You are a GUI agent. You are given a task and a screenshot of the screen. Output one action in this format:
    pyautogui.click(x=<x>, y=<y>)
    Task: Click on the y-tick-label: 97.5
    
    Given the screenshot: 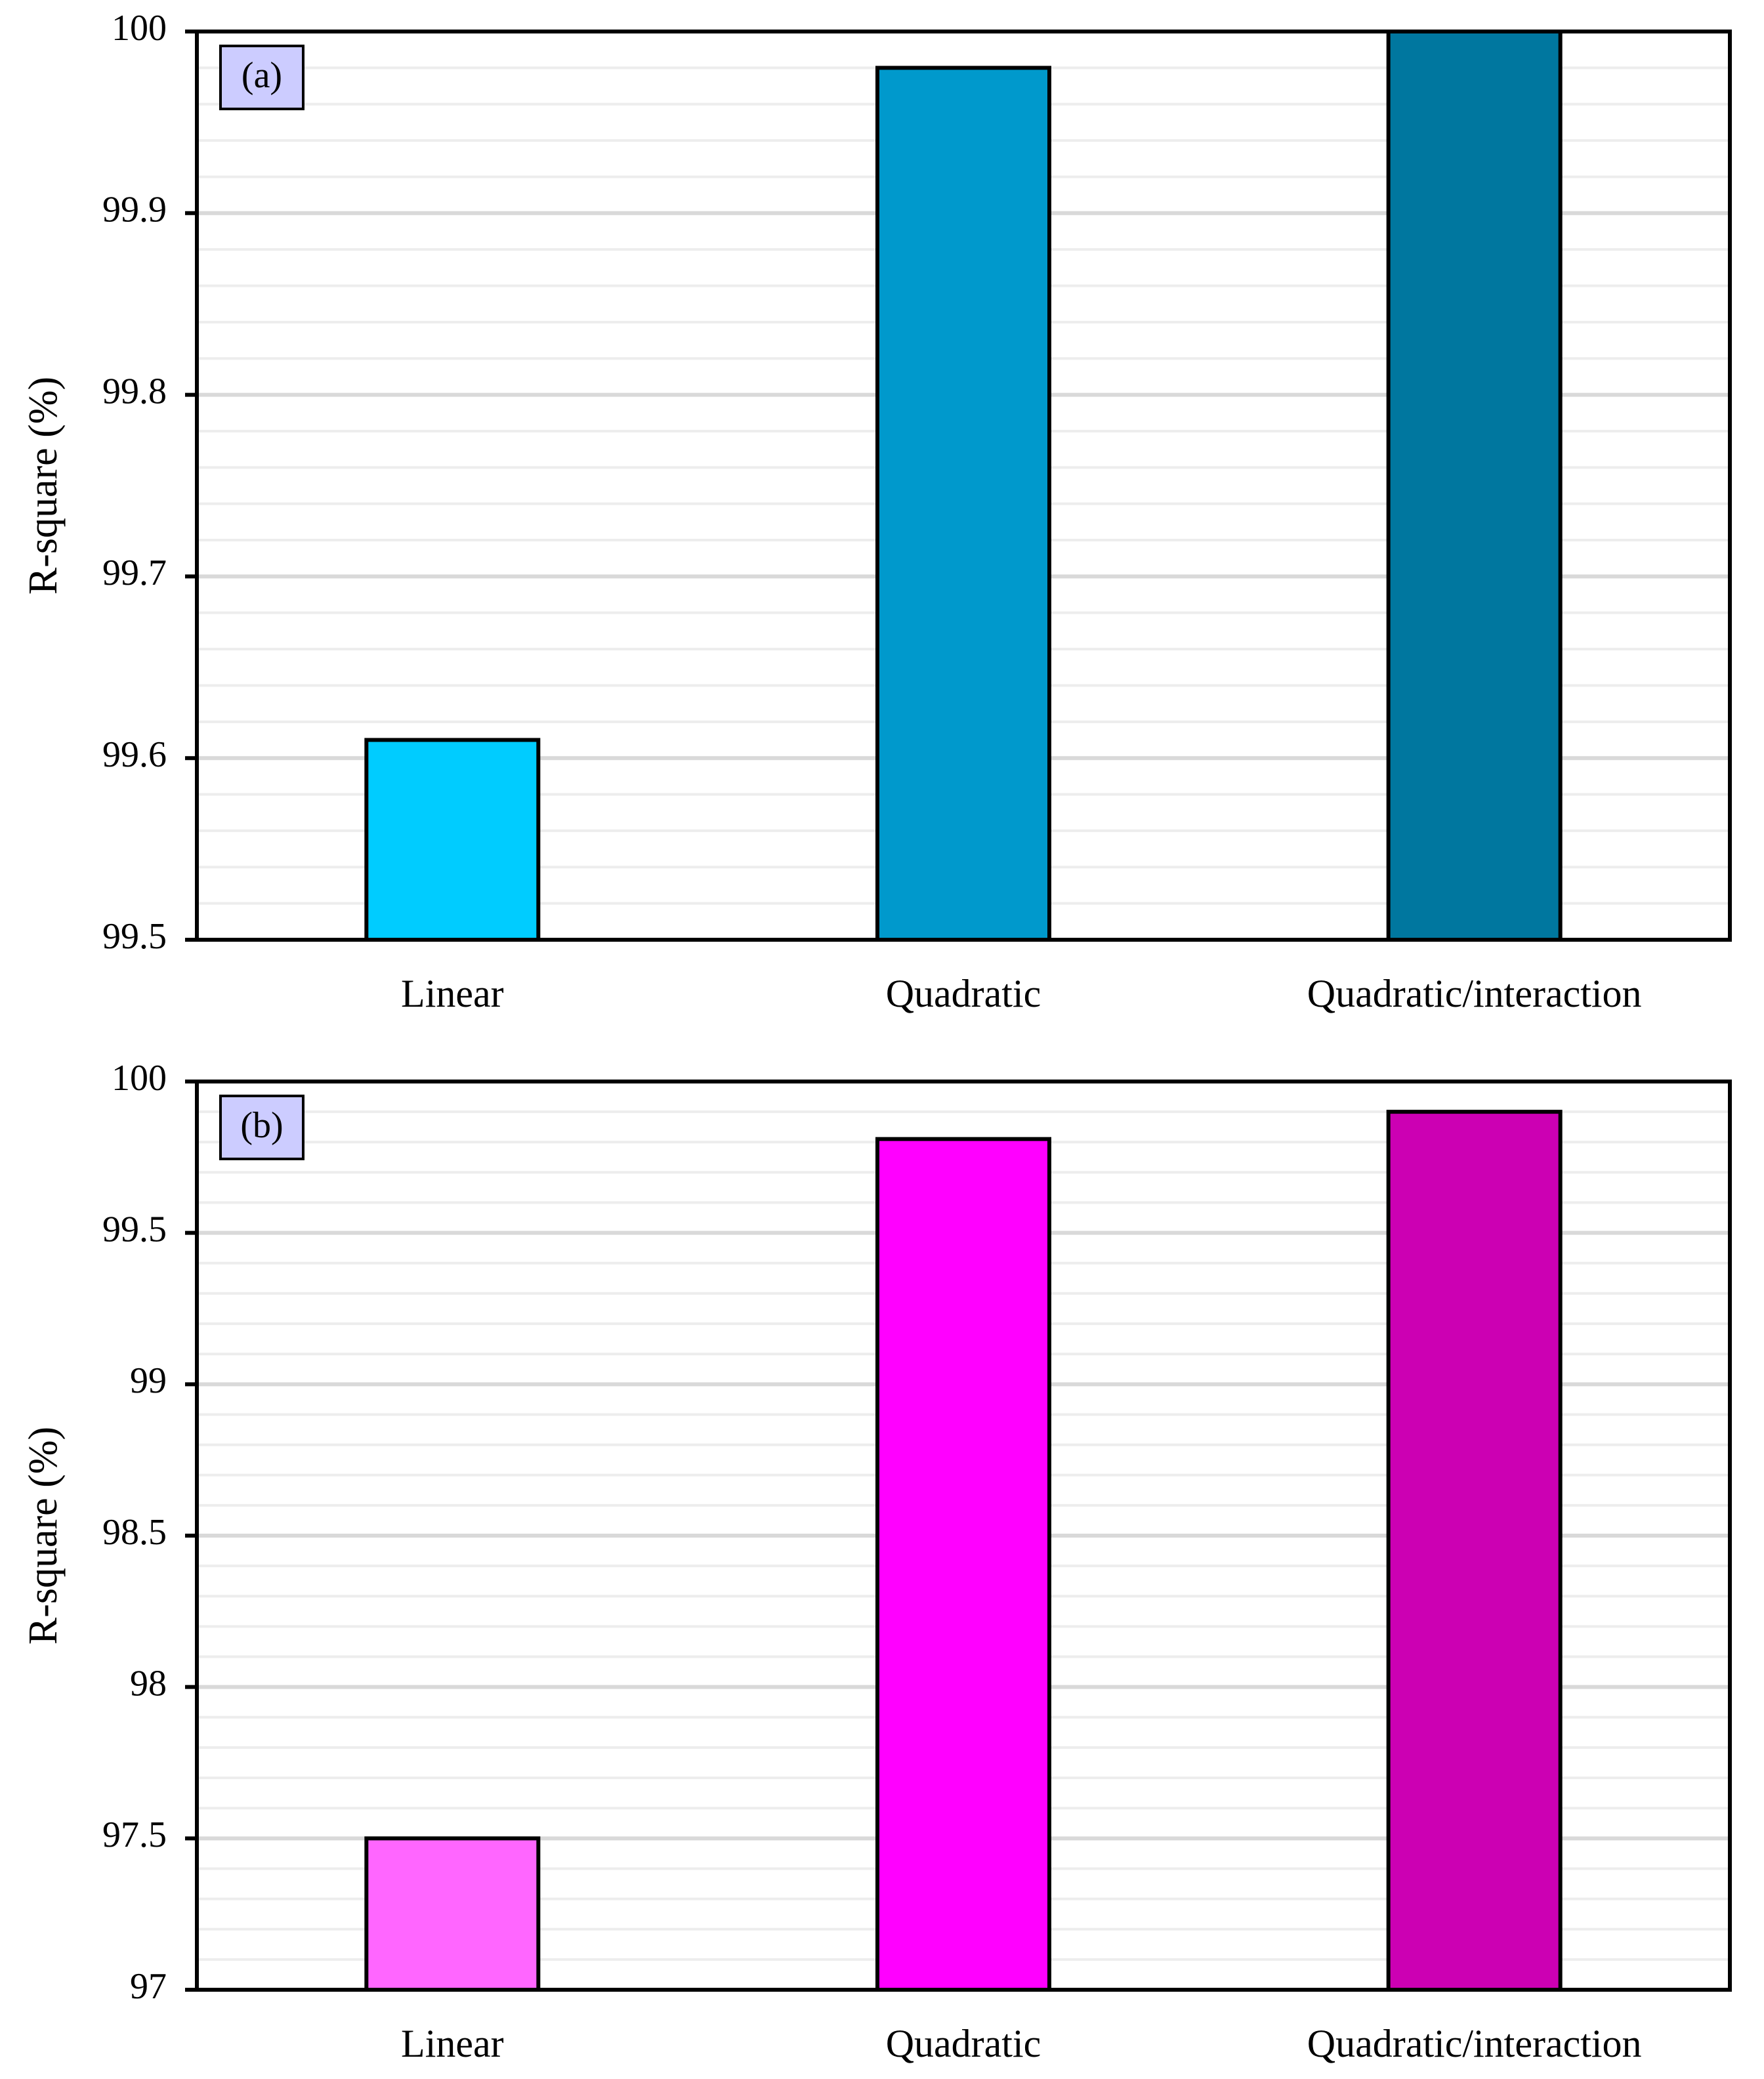 What is the action you would take?
    pyautogui.click(x=134, y=1835)
    